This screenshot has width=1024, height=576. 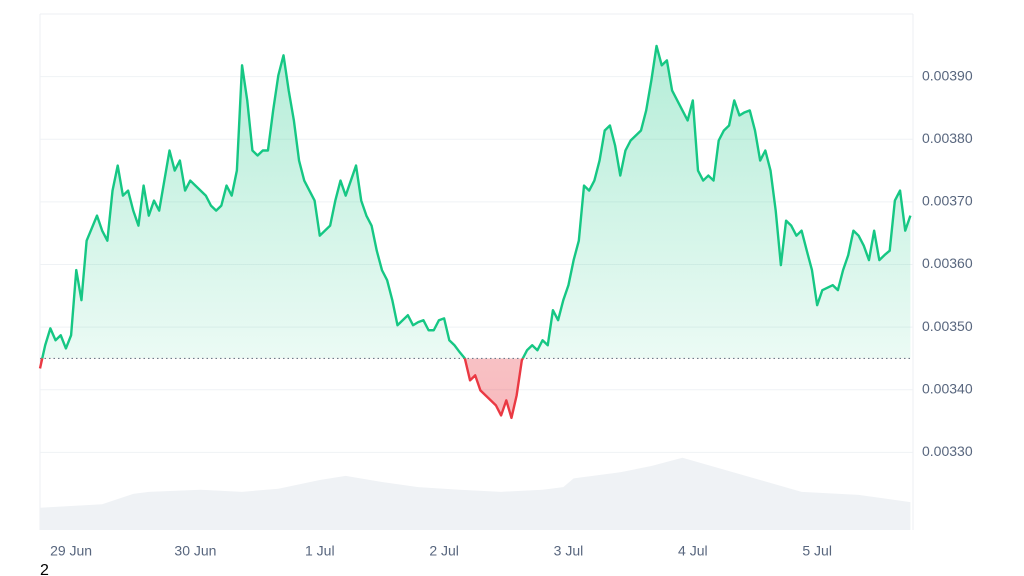 I want to click on y-tick-label: 0.00370, so click(x=947, y=201).